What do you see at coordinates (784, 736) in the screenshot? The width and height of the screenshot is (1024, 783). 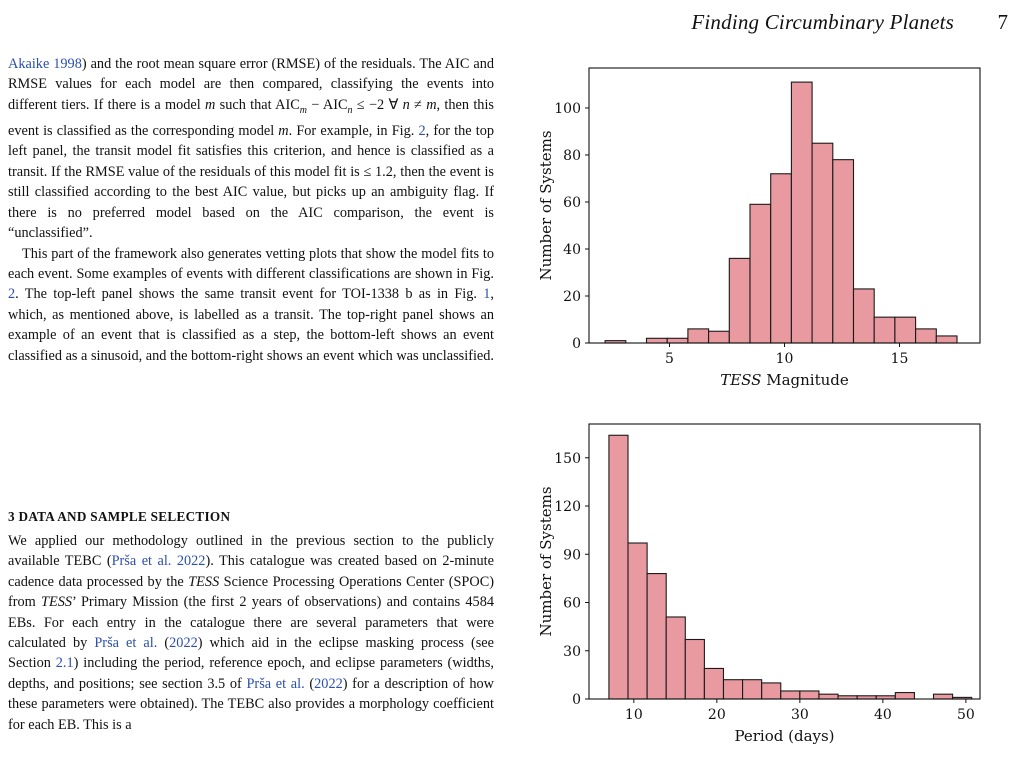 I see `x-axis-label: Period (days)` at bounding box center [784, 736].